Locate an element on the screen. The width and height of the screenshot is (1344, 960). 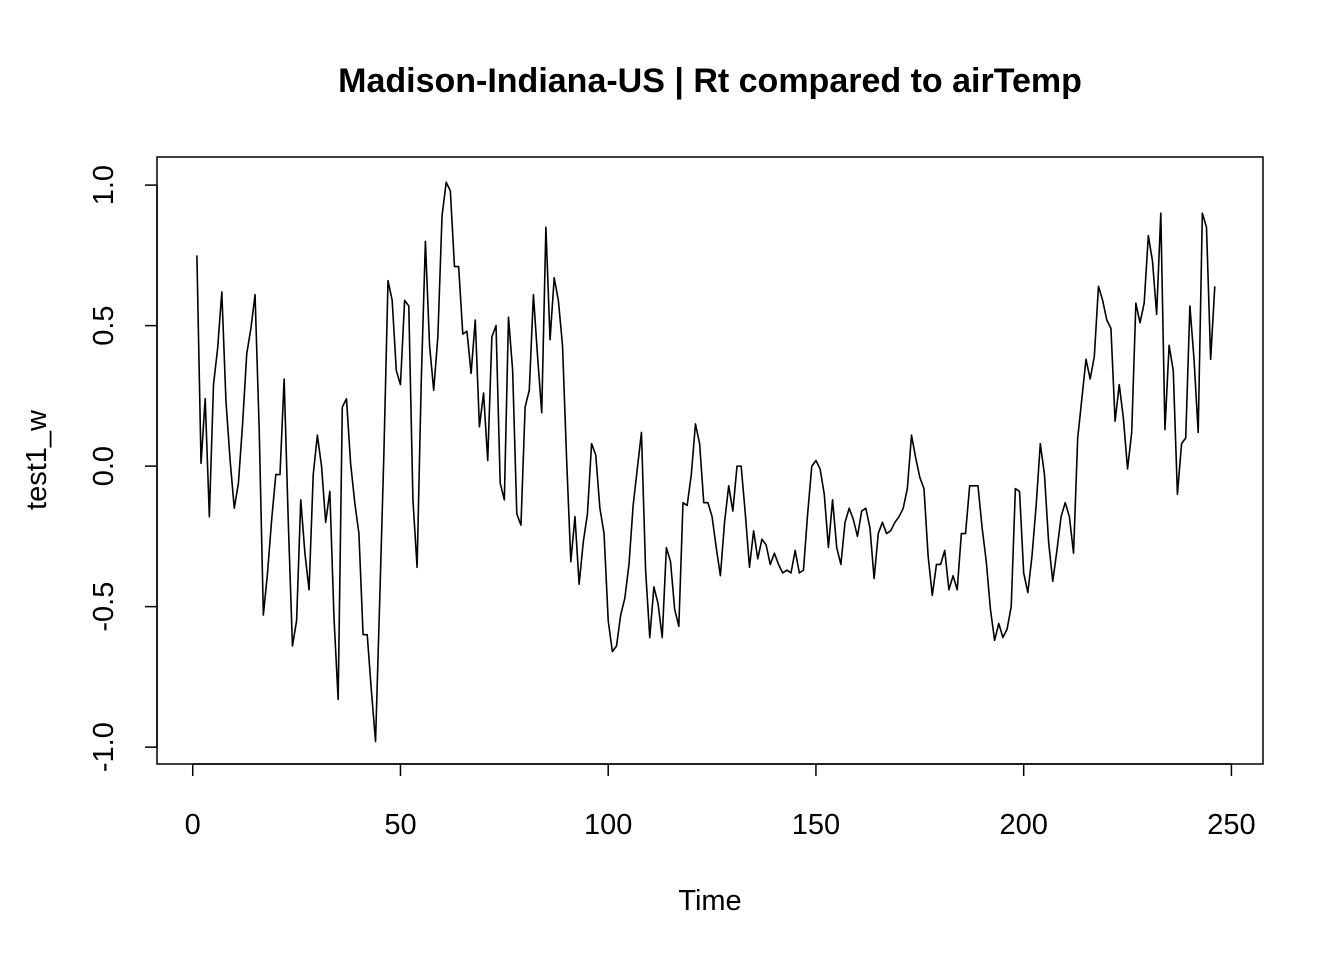
x-tick-label: 0 is located at coordinates (193, 825).